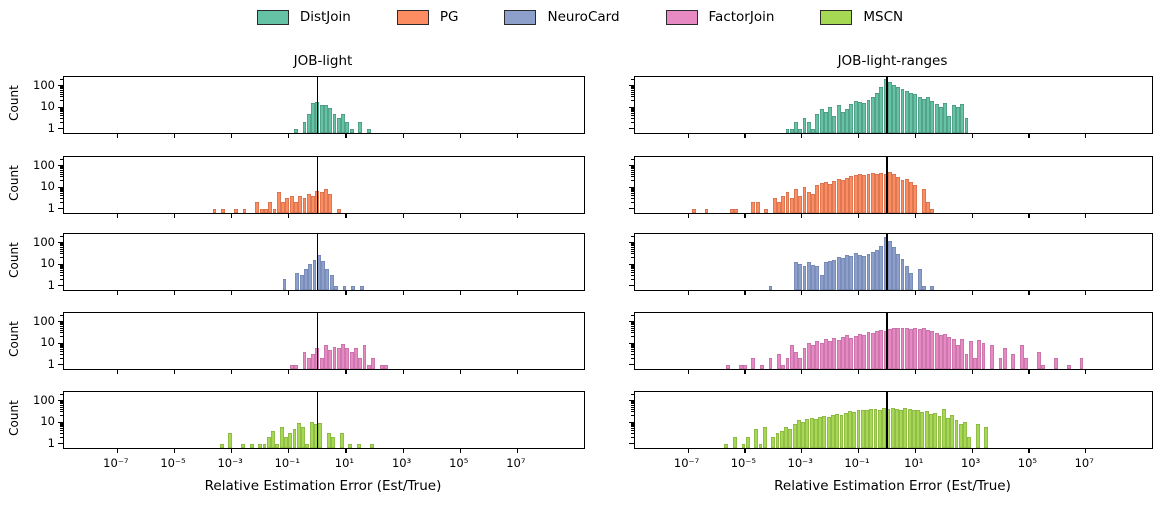 Image resolution: width=1160 pixels, height=508 pixels. I want to click on x-tick-label: 10⁻¹, so click(287, 463).